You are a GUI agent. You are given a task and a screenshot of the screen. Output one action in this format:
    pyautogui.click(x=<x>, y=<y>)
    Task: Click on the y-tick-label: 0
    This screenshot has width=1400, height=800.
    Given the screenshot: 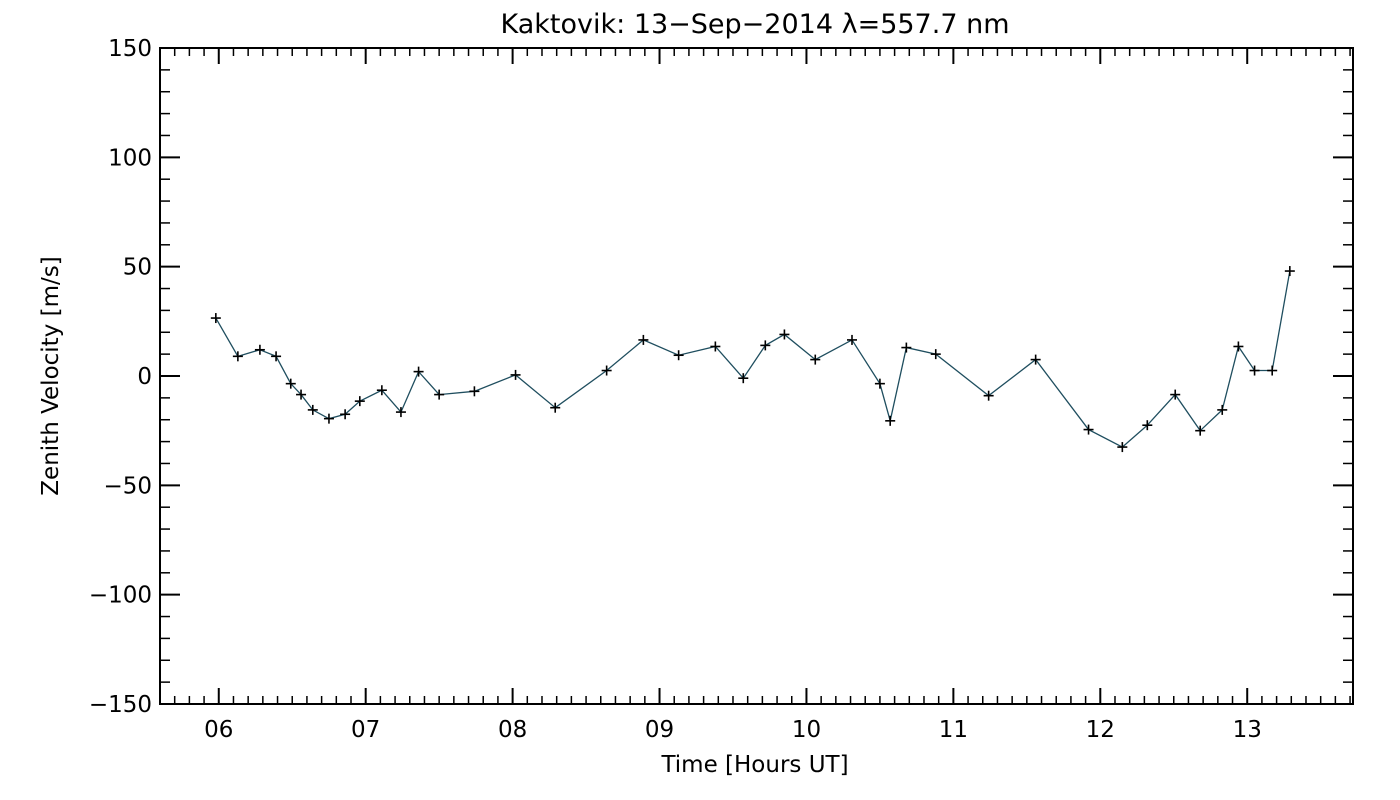 What is the action you would take?
    pyautogui.click(x=144, y=377)
    